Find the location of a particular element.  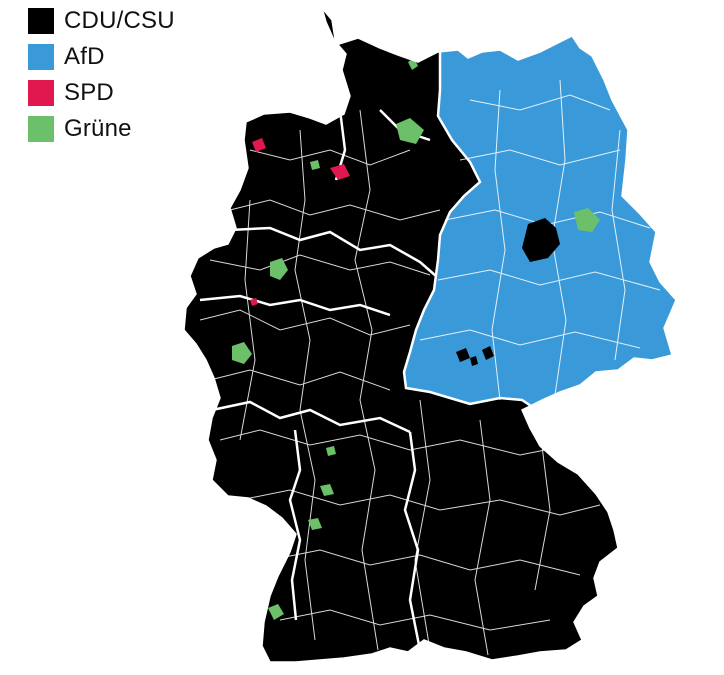

map-legend: CDU/CSU AfD SPD Grüne is located at coordinates (101, 74).